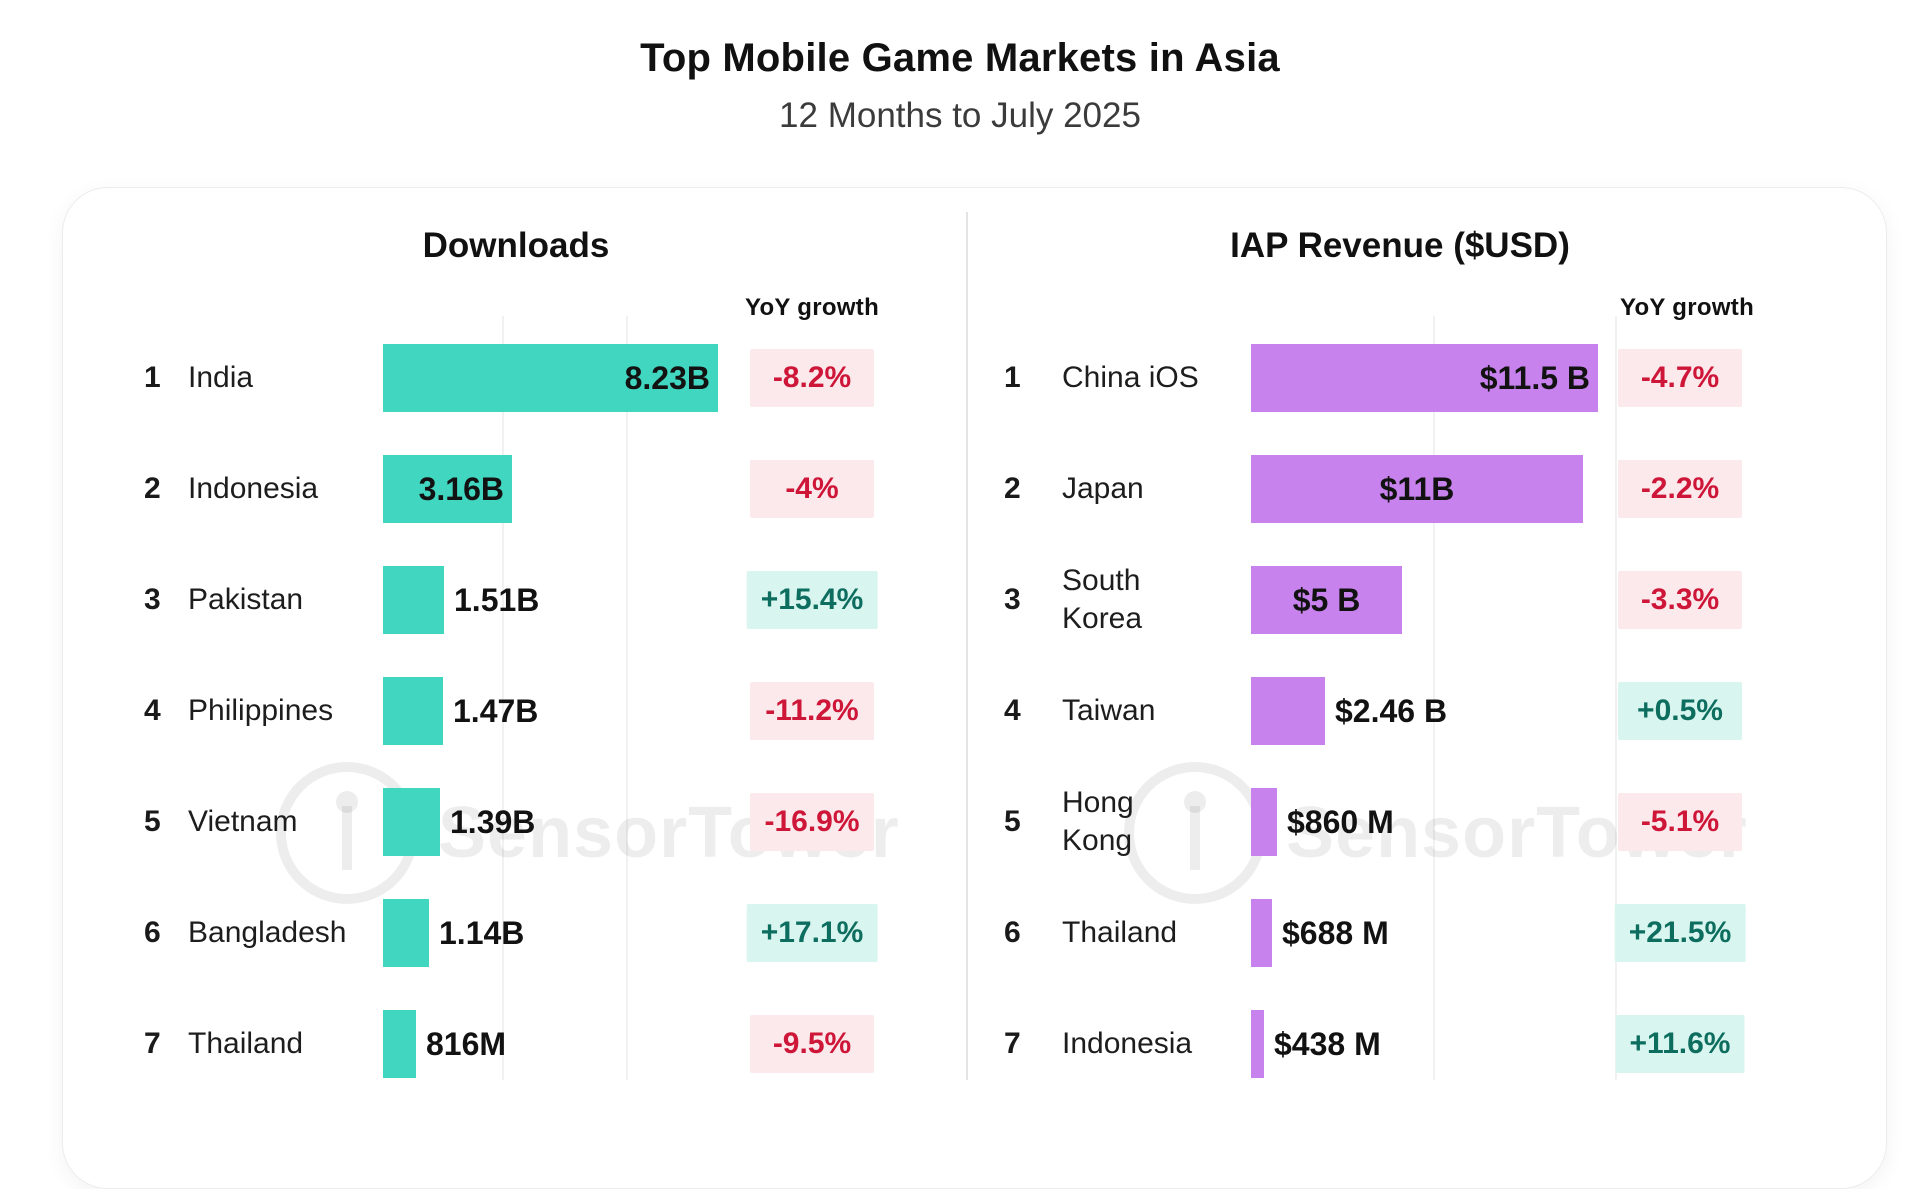 Image resolution: width=1920 pixels, height=1189 pixels. Describe the element at coordinates (812, 489) in the screenshot. I see `yoy-badge: -4%` at that location.